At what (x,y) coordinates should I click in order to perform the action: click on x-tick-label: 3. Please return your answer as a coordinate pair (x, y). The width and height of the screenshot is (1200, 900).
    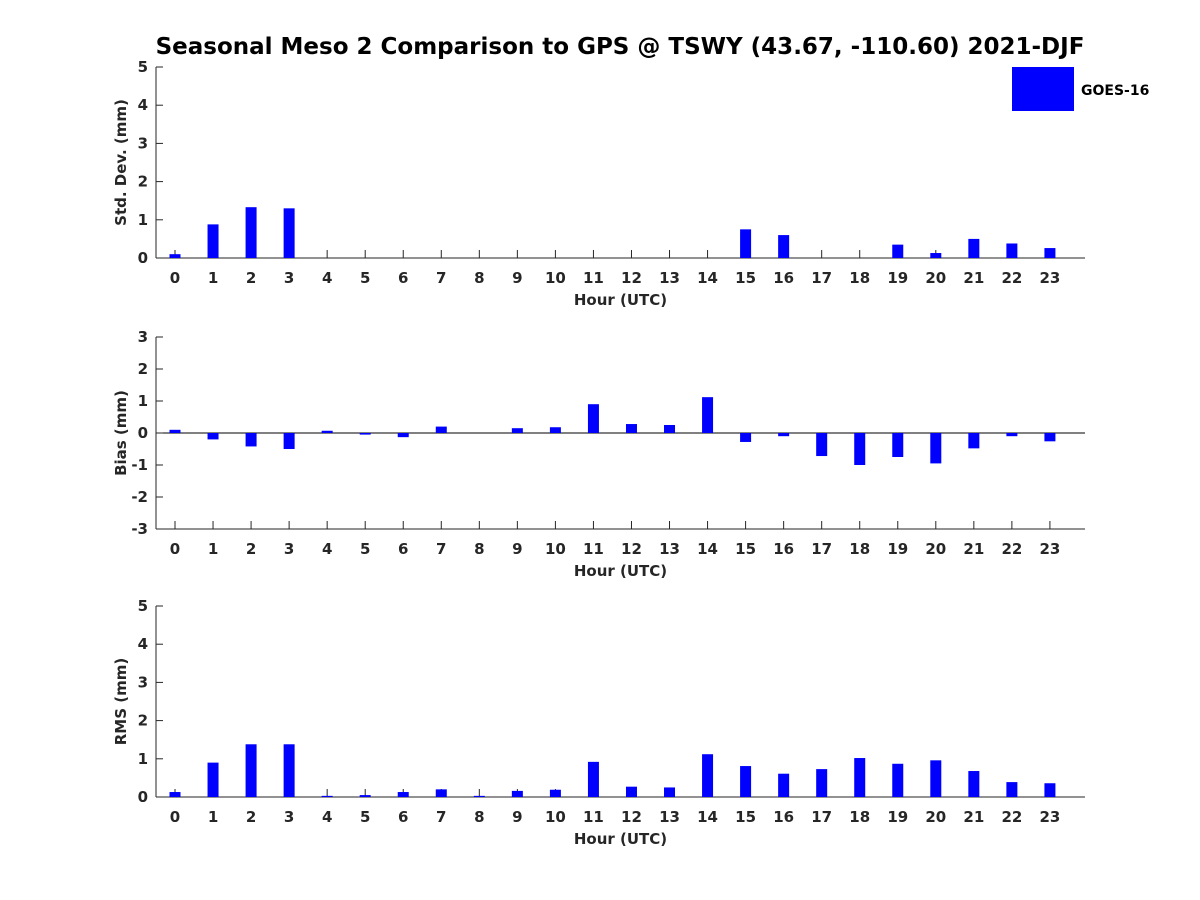
    Looking at the image, I should click on (289, 549).